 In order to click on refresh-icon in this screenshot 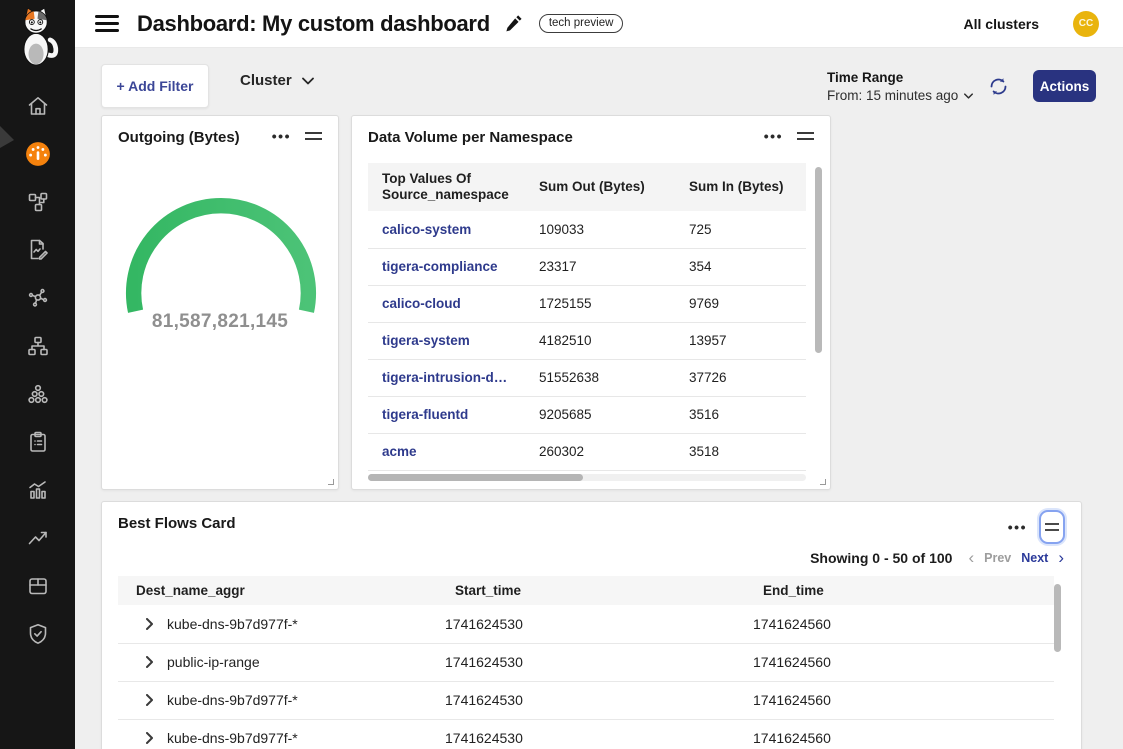, I will do `click(998, 86)`.